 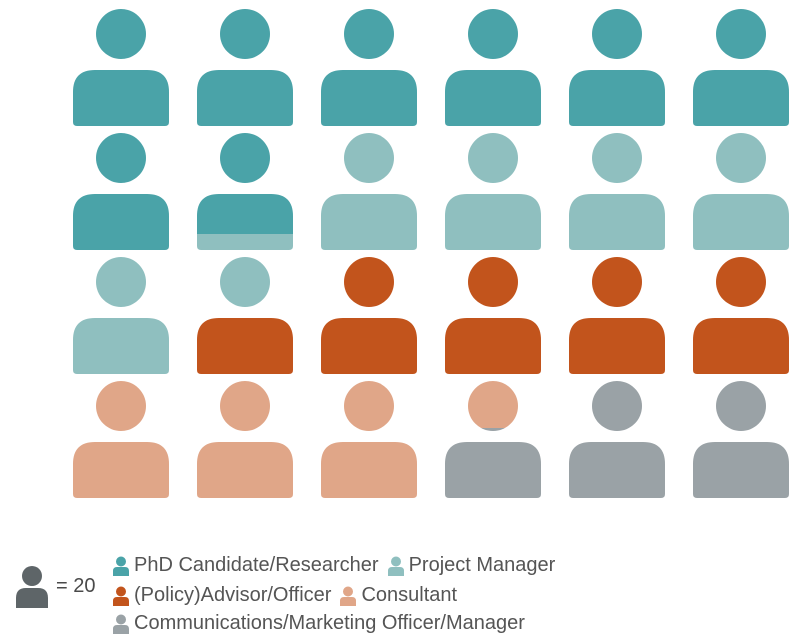 I want to click on legend-row-1: PhD Candidate/Researcher Project Manager, so click(x=337, y=565).